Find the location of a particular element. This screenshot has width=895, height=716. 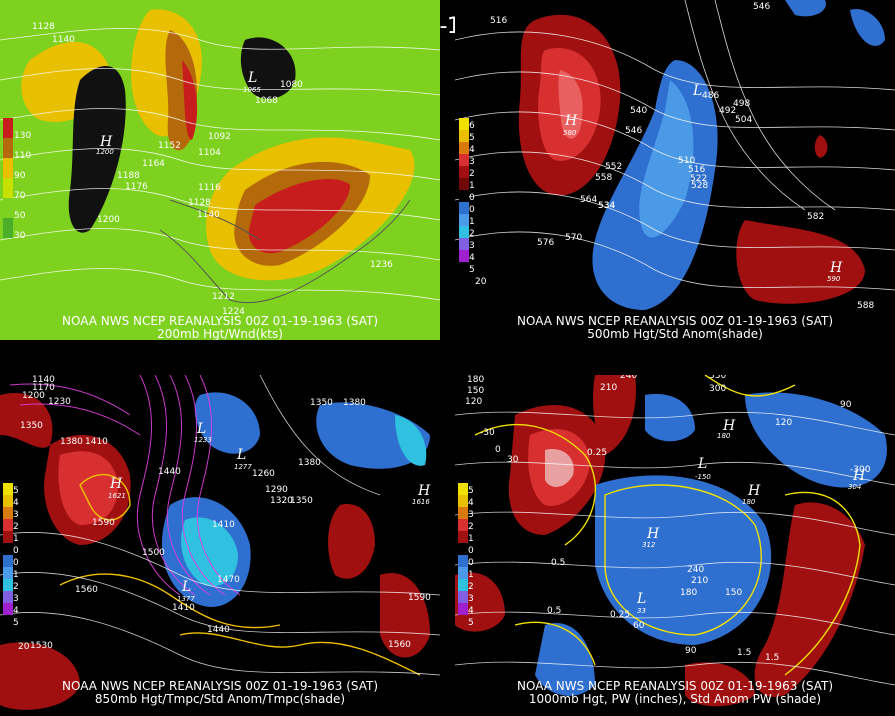

low-marker: L 1065 is located at coordinates (252, 82).